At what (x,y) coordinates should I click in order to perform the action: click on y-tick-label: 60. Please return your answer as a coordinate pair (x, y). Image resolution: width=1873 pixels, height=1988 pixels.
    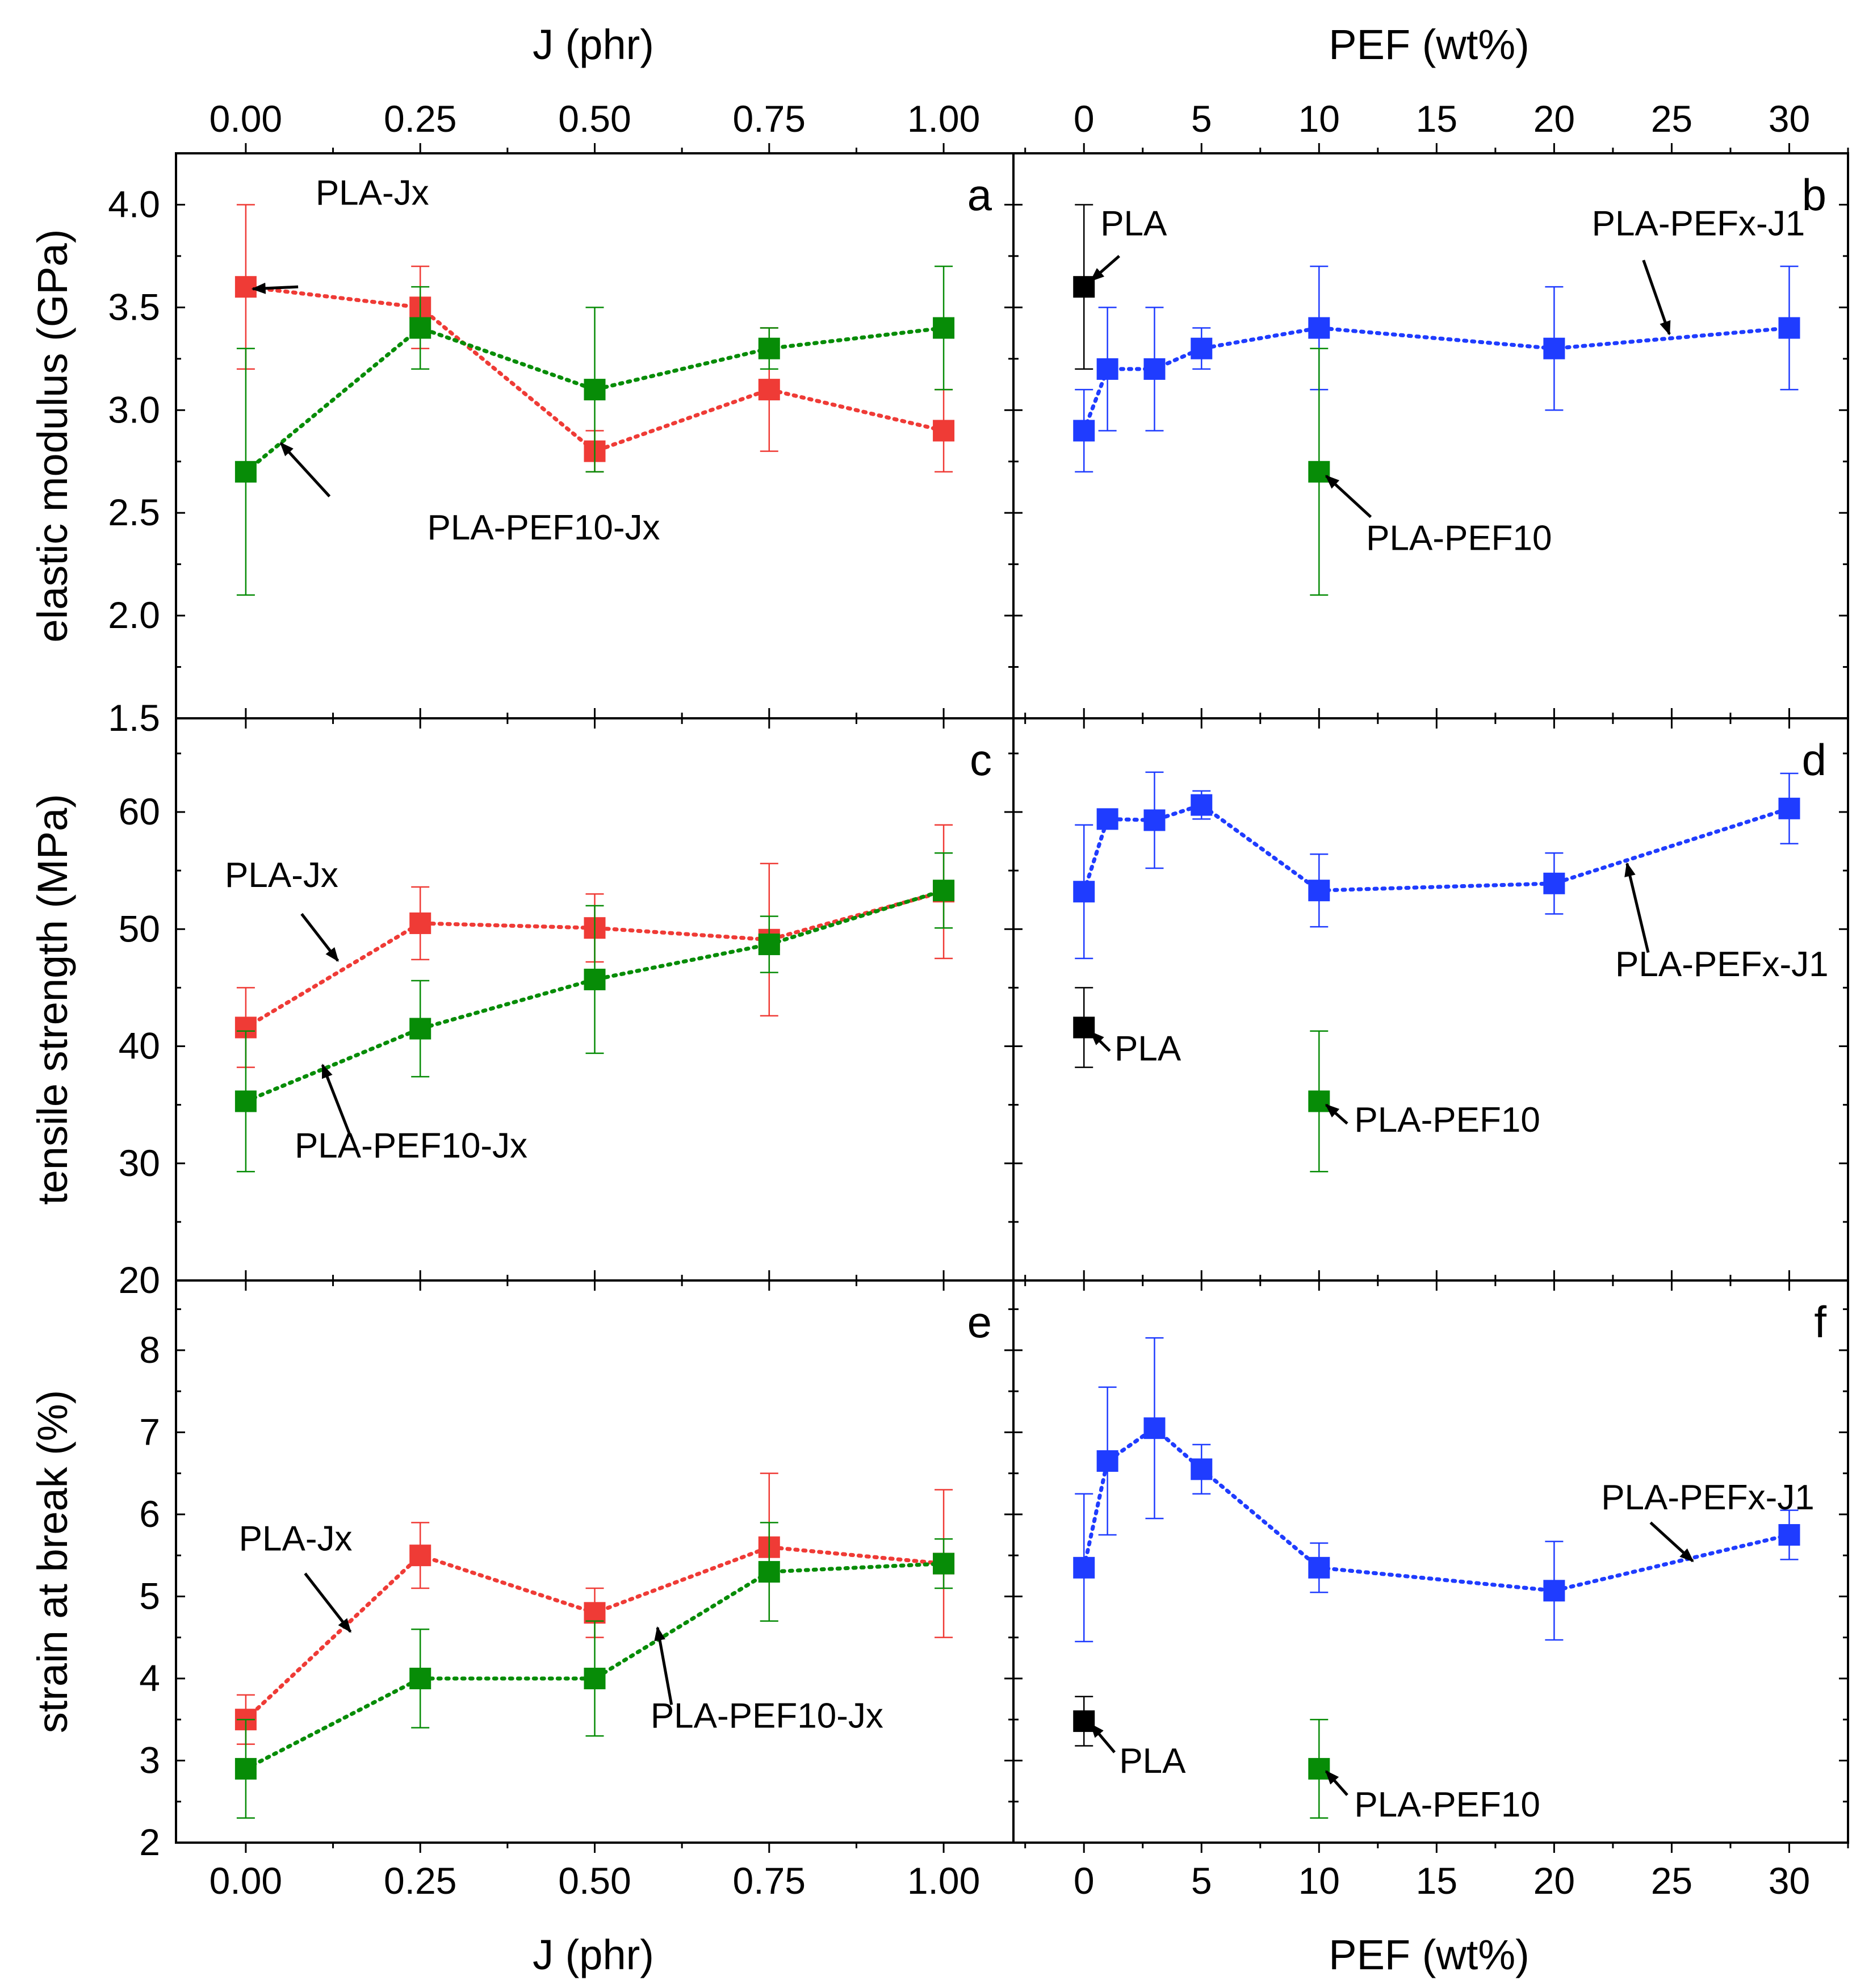
    Looking at the image, I should click on (139, 811).